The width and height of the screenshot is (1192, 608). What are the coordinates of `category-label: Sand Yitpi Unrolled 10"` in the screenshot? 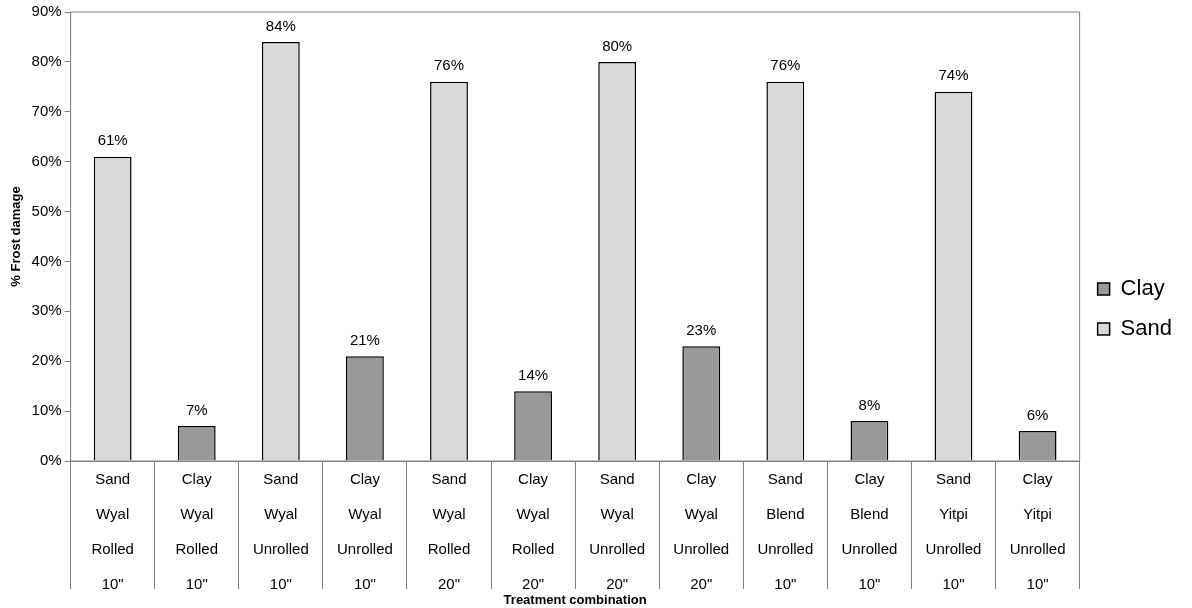 It's located at (953, 531).